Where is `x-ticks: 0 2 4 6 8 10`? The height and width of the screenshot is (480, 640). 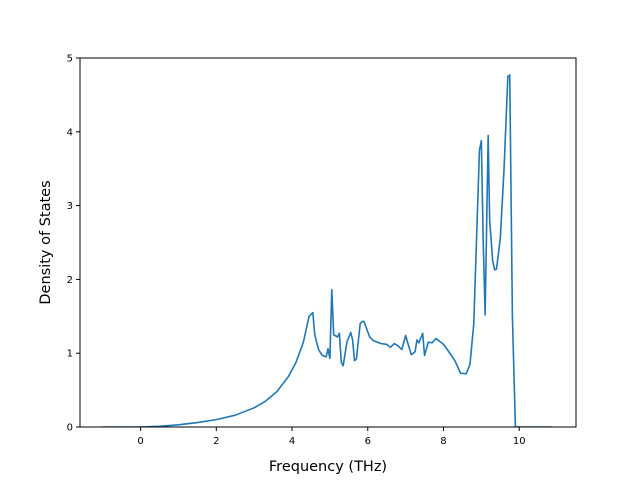 x-ticks: 0 2 4 6 8 10 is located at coordinates (331, 437).